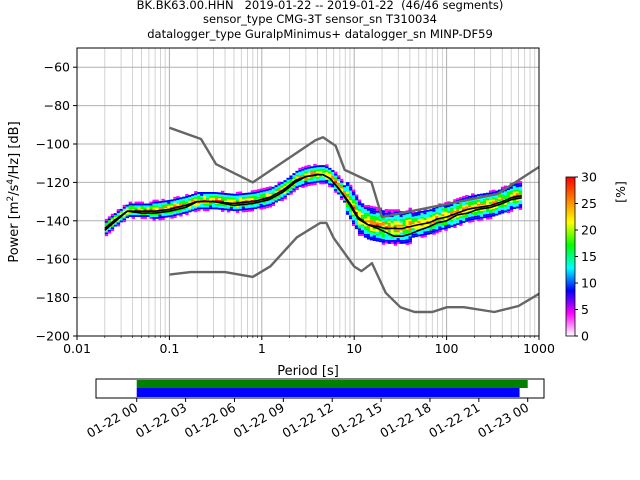 The image size is (640, 480). Describe the element at coordinates (57, 105) in the screenshot. I see `y-tick-label: −80` at that location.